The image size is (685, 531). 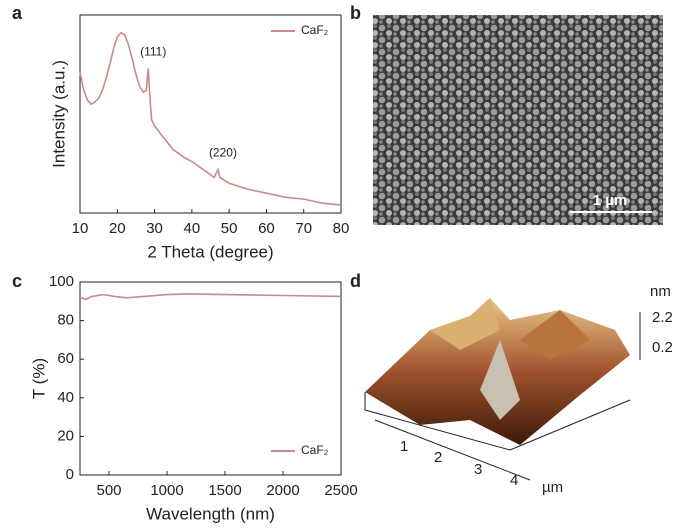 What do you see at coordinates (58, 114) in the screenshot?
I see `y-axis-label: Intensity (a.u.)` at bounding box center [58, 114].